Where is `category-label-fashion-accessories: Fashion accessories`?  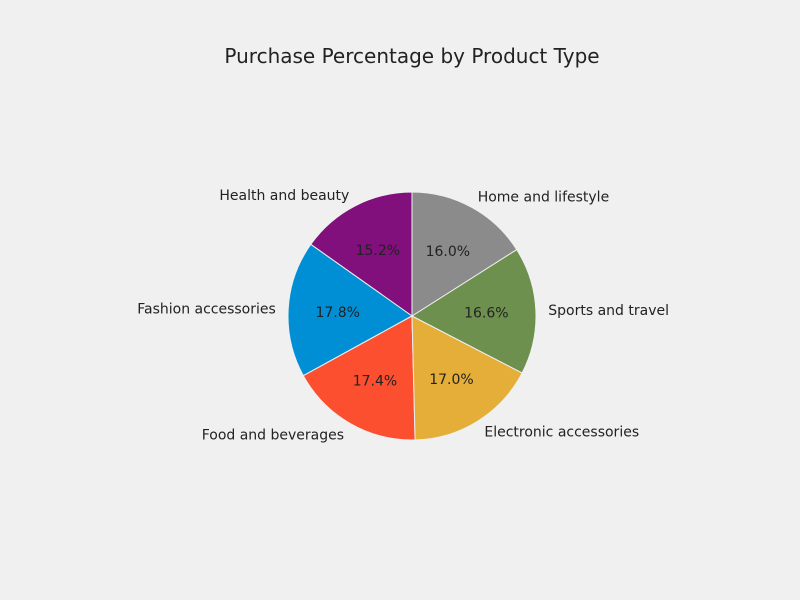
category-label-fashion-accessories: Fashion accessories is located at coordinates (206, 309).